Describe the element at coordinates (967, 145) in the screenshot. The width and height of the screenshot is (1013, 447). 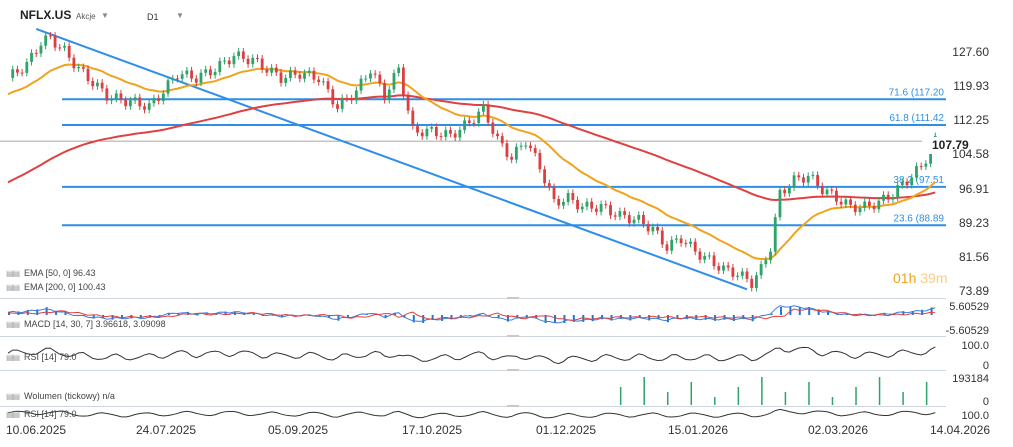
I see `last-price-label: 107.79` at that location.